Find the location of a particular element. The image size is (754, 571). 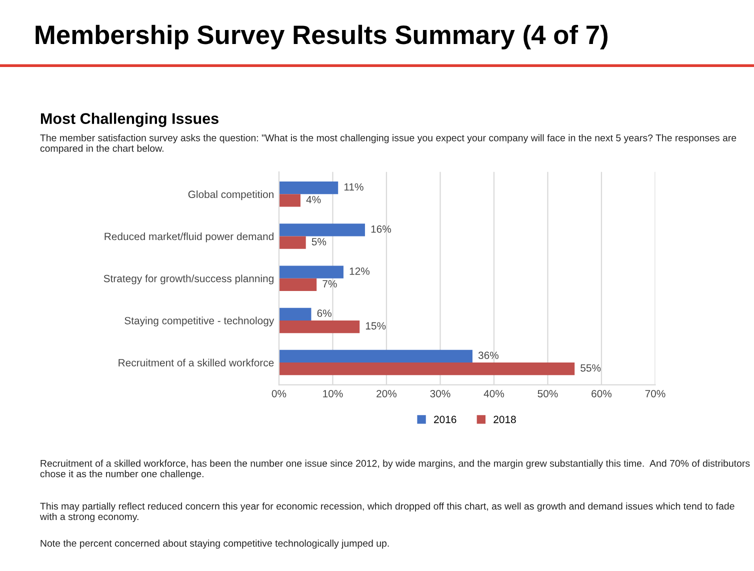

x-tick-label: 0% is located at coordinates (279, 394).